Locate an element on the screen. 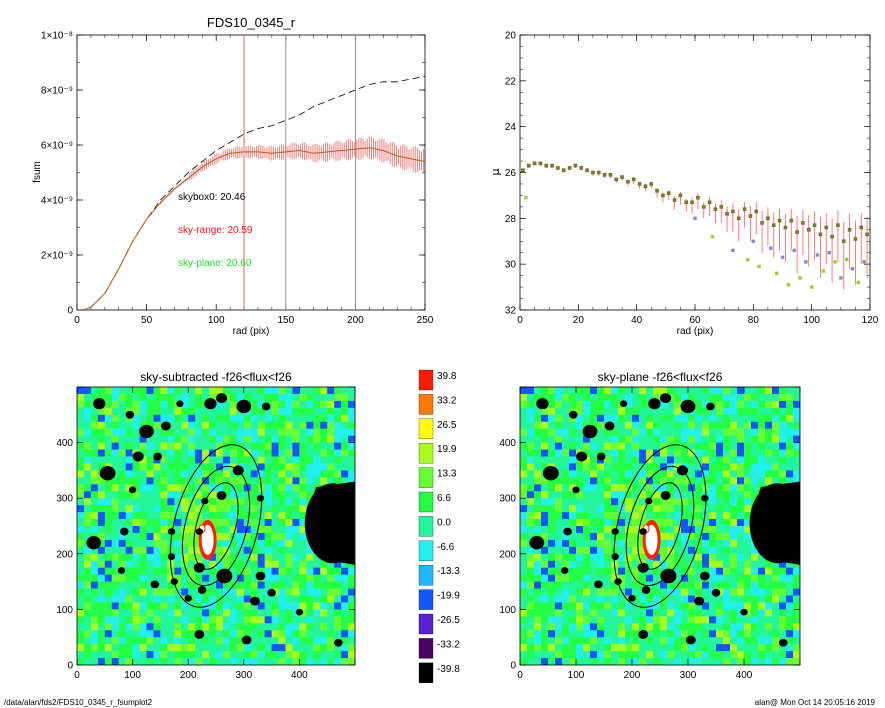 The height and width of the screenshot is (708, 885). x-tick-label: 150 is located at coordinates (285, 320).